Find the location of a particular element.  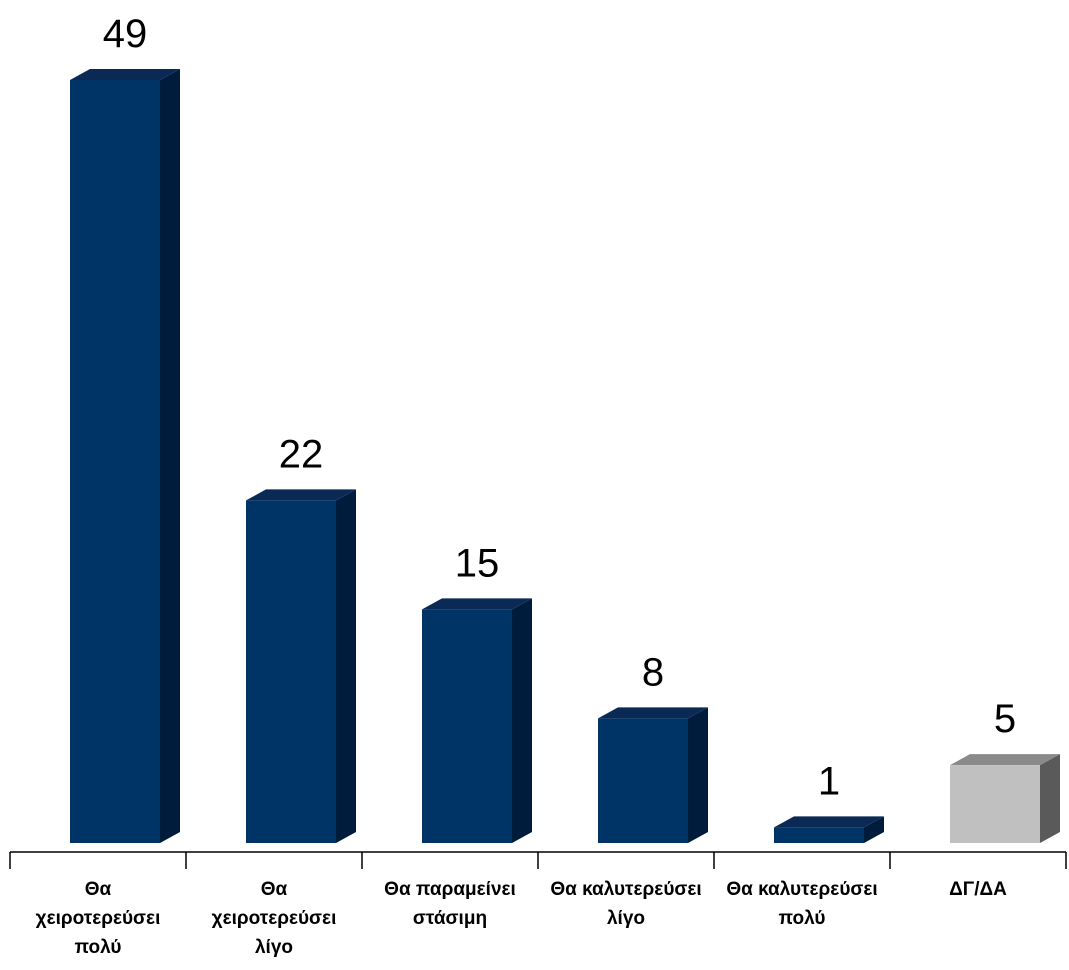

category-label: Θα χειροτερεύσει λίγο is located at coordinates (274, 918).